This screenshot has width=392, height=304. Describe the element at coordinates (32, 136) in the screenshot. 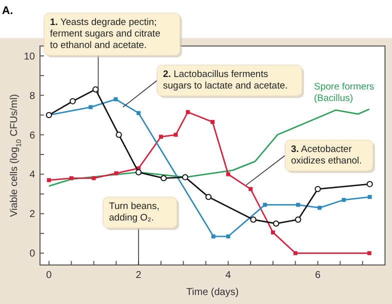

I see `y-tick-label: 6` at that location.